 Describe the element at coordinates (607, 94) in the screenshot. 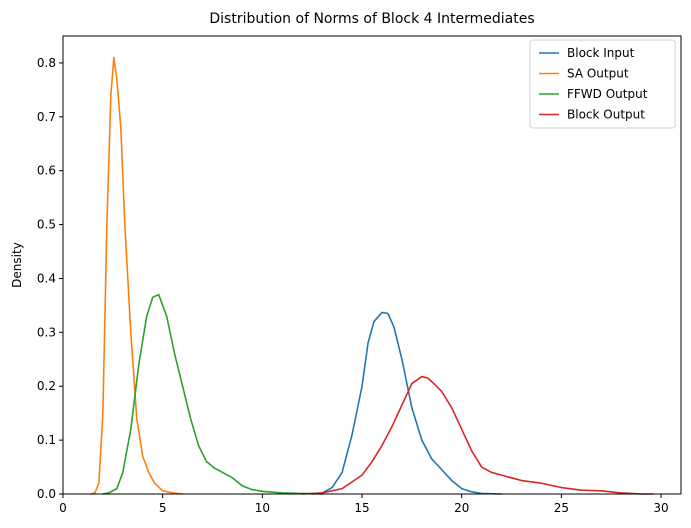

I see `legend-entry: FFWD Output` at that location.